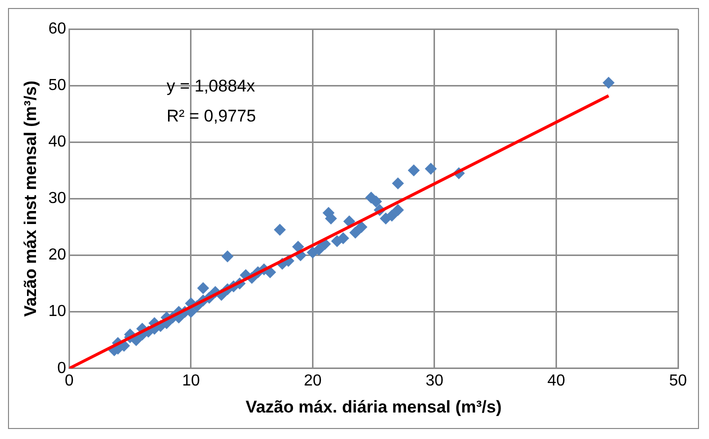  Describe the element at coordinates (211, 86) in the screenshot. I see `annotation: y = 1,0884x` at that location.